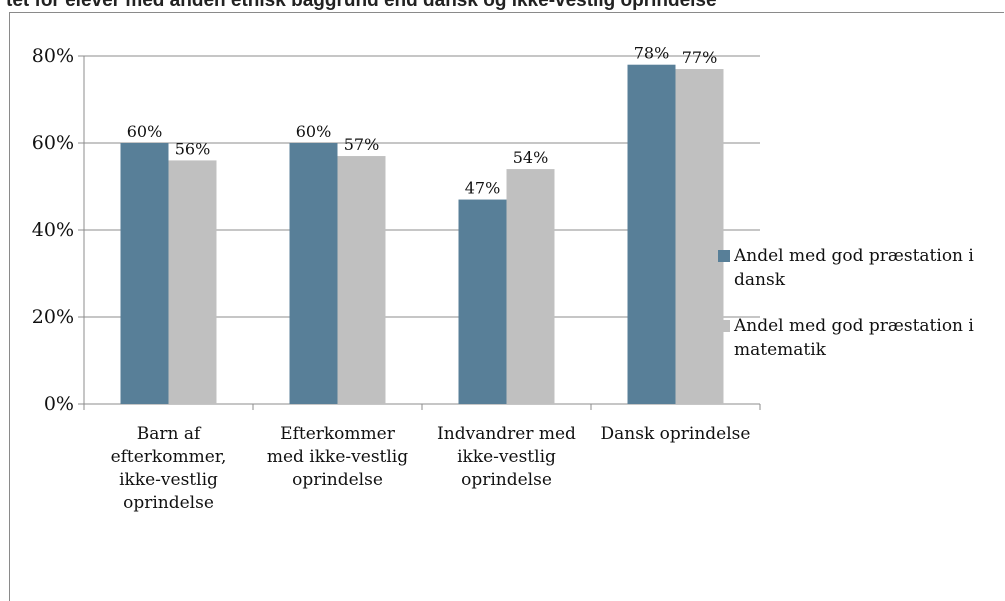 The height and width of the screenshot is (601, 1005). Describe the element at coordinates (506, 434) in the screenshot. I see `category-label: Indvandrer med` at that location.